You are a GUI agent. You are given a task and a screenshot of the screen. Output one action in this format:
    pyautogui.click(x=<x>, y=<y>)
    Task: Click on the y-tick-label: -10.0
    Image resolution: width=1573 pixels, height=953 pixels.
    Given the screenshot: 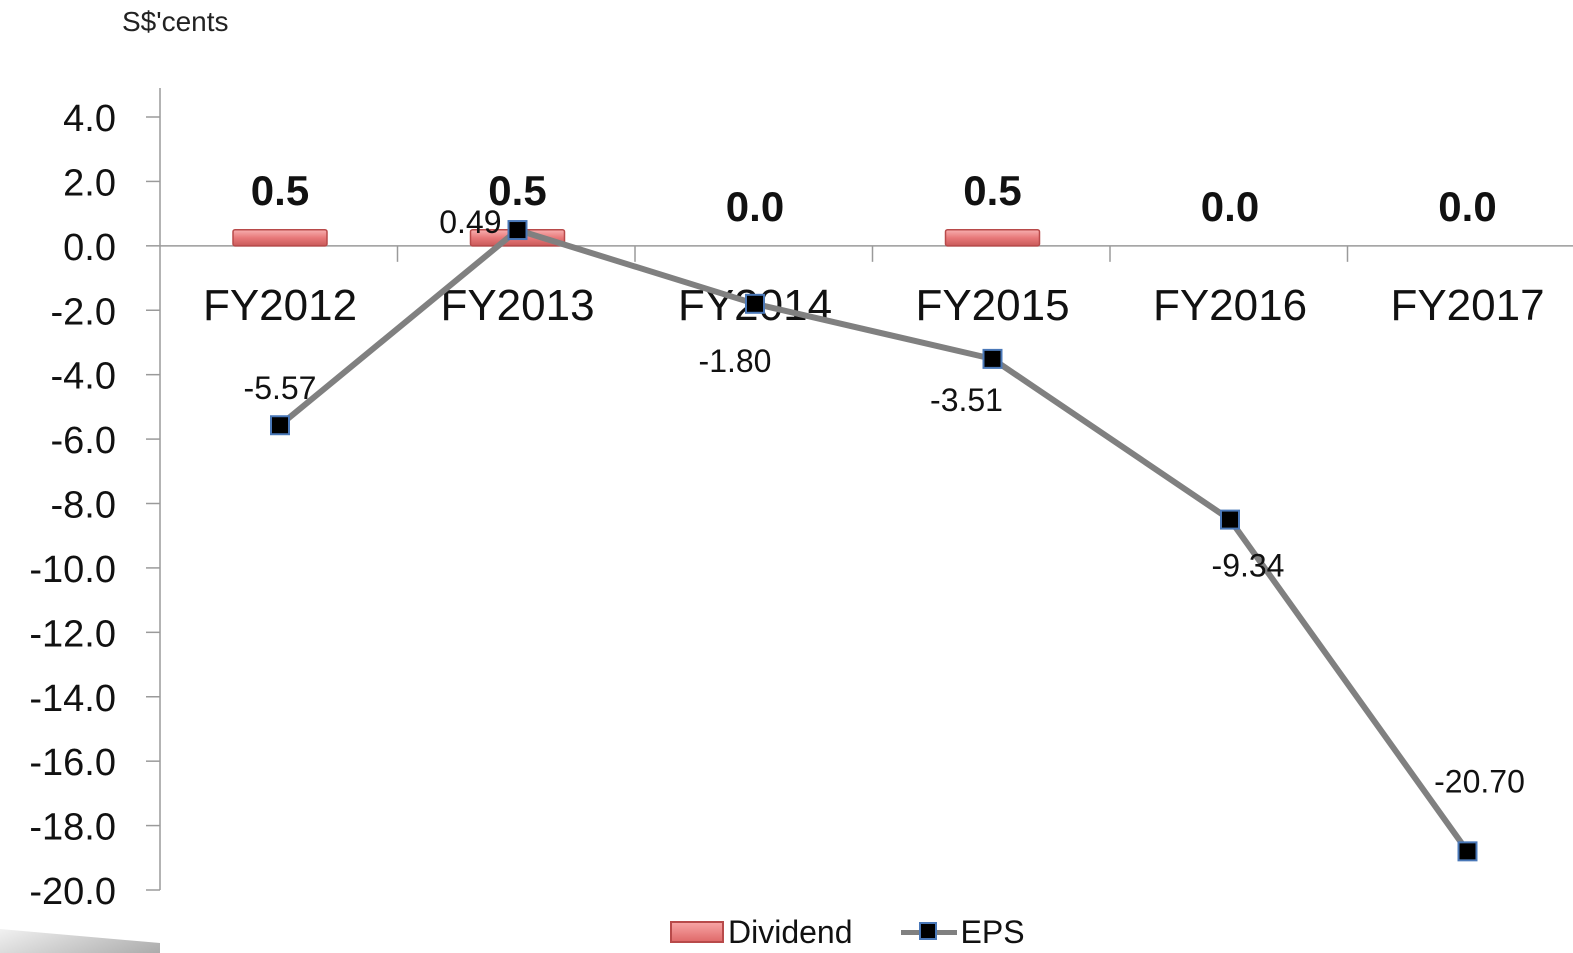 What is the action you would take?
    pyautogui.click(x=72, y=570)
    